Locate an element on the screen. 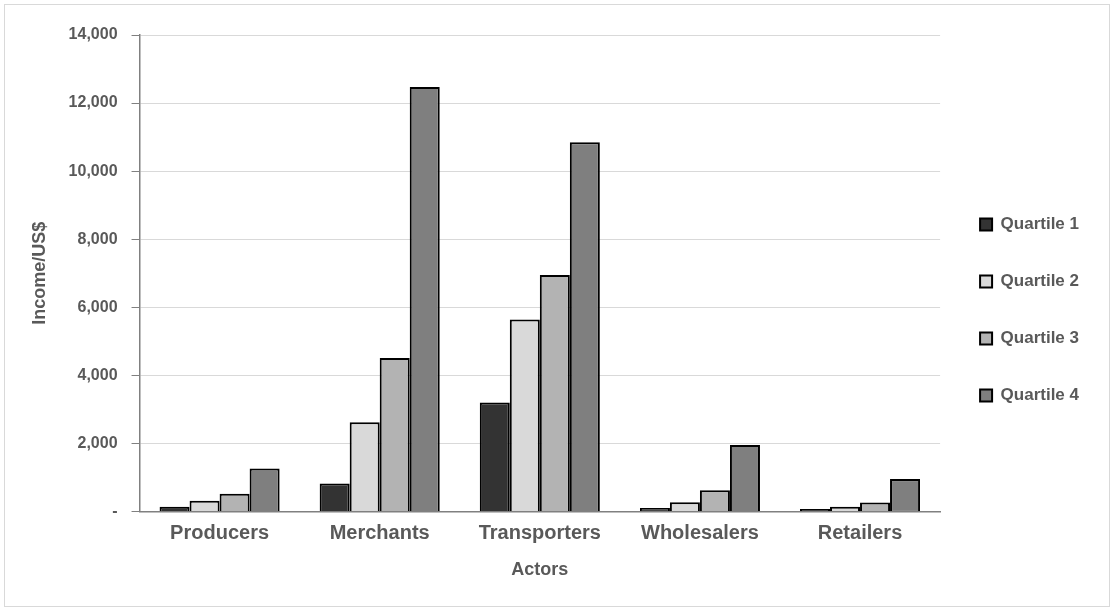 This screenshot has width=1114, height=611. y-tick-label: 8,000 is located at coordinates (97, 238).